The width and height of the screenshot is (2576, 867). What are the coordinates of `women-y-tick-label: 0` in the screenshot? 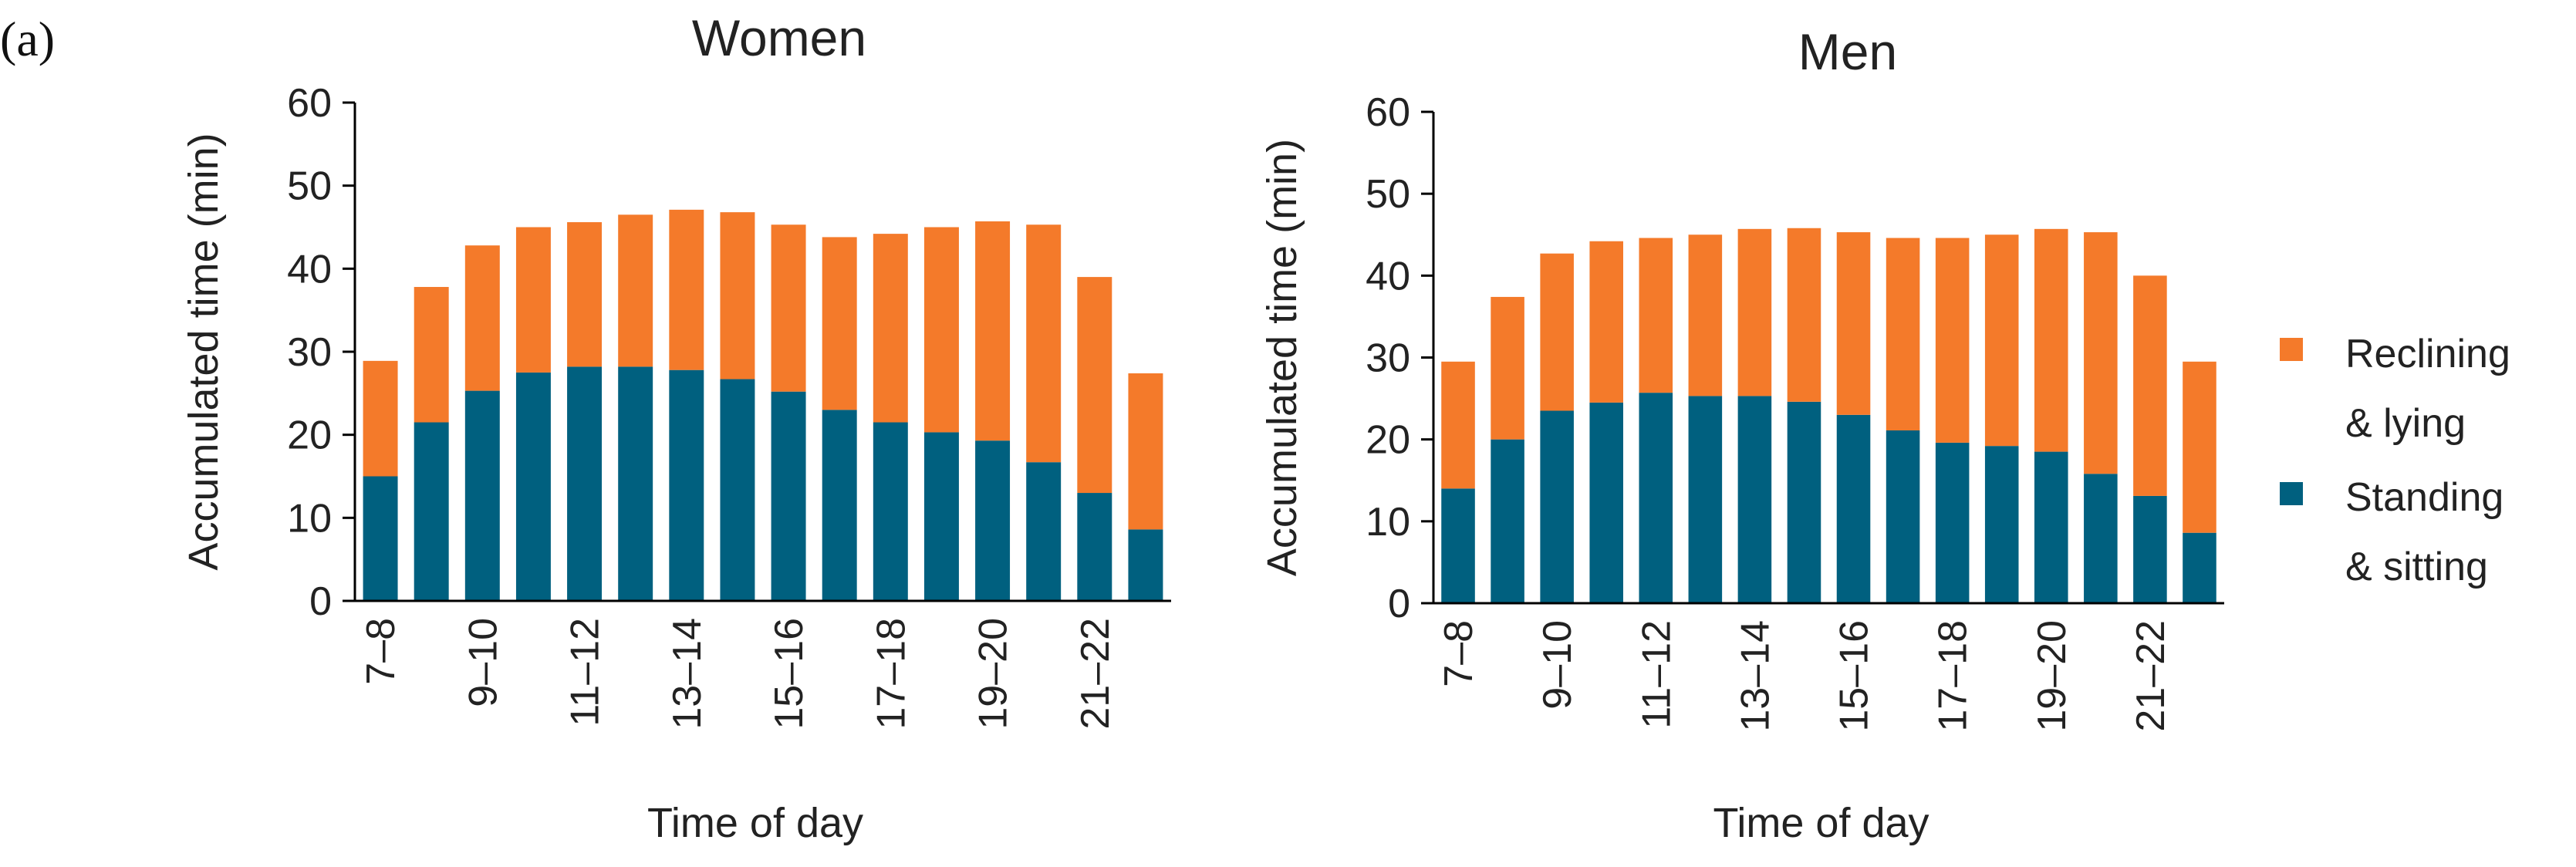 It's located at (320, 601).